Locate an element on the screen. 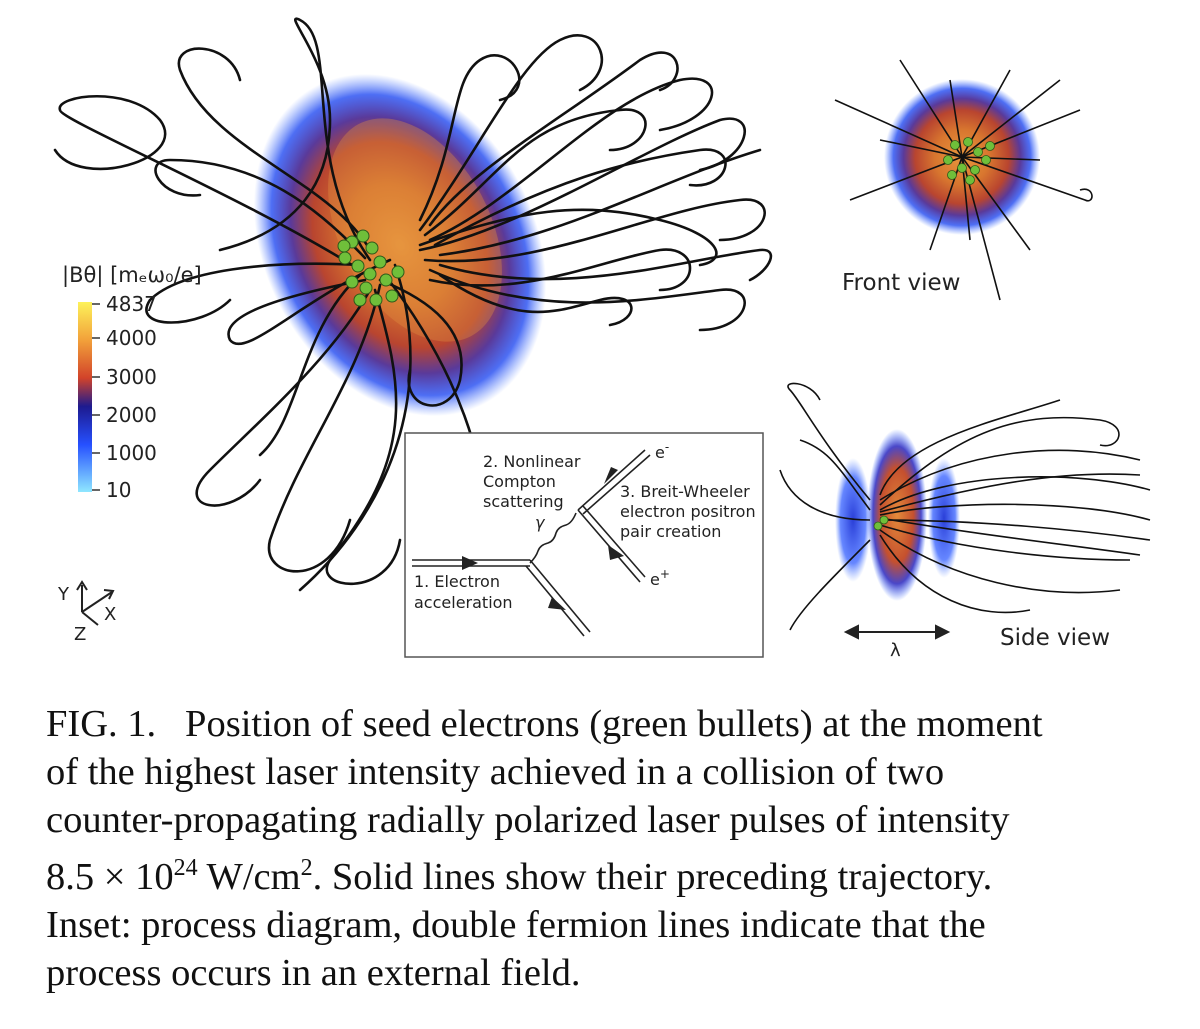  side-view: λ Side view is located at coordinates (965, 521).